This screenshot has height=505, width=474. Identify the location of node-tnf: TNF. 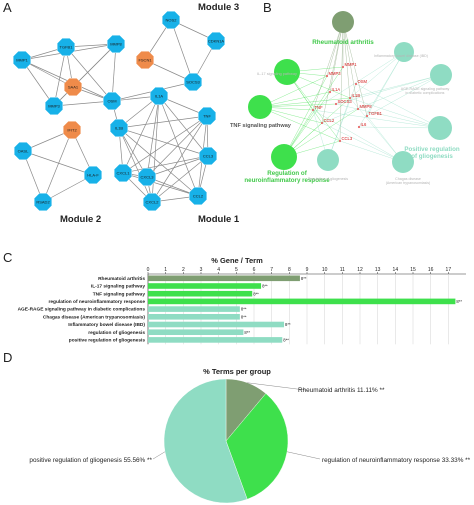
(207, 116).